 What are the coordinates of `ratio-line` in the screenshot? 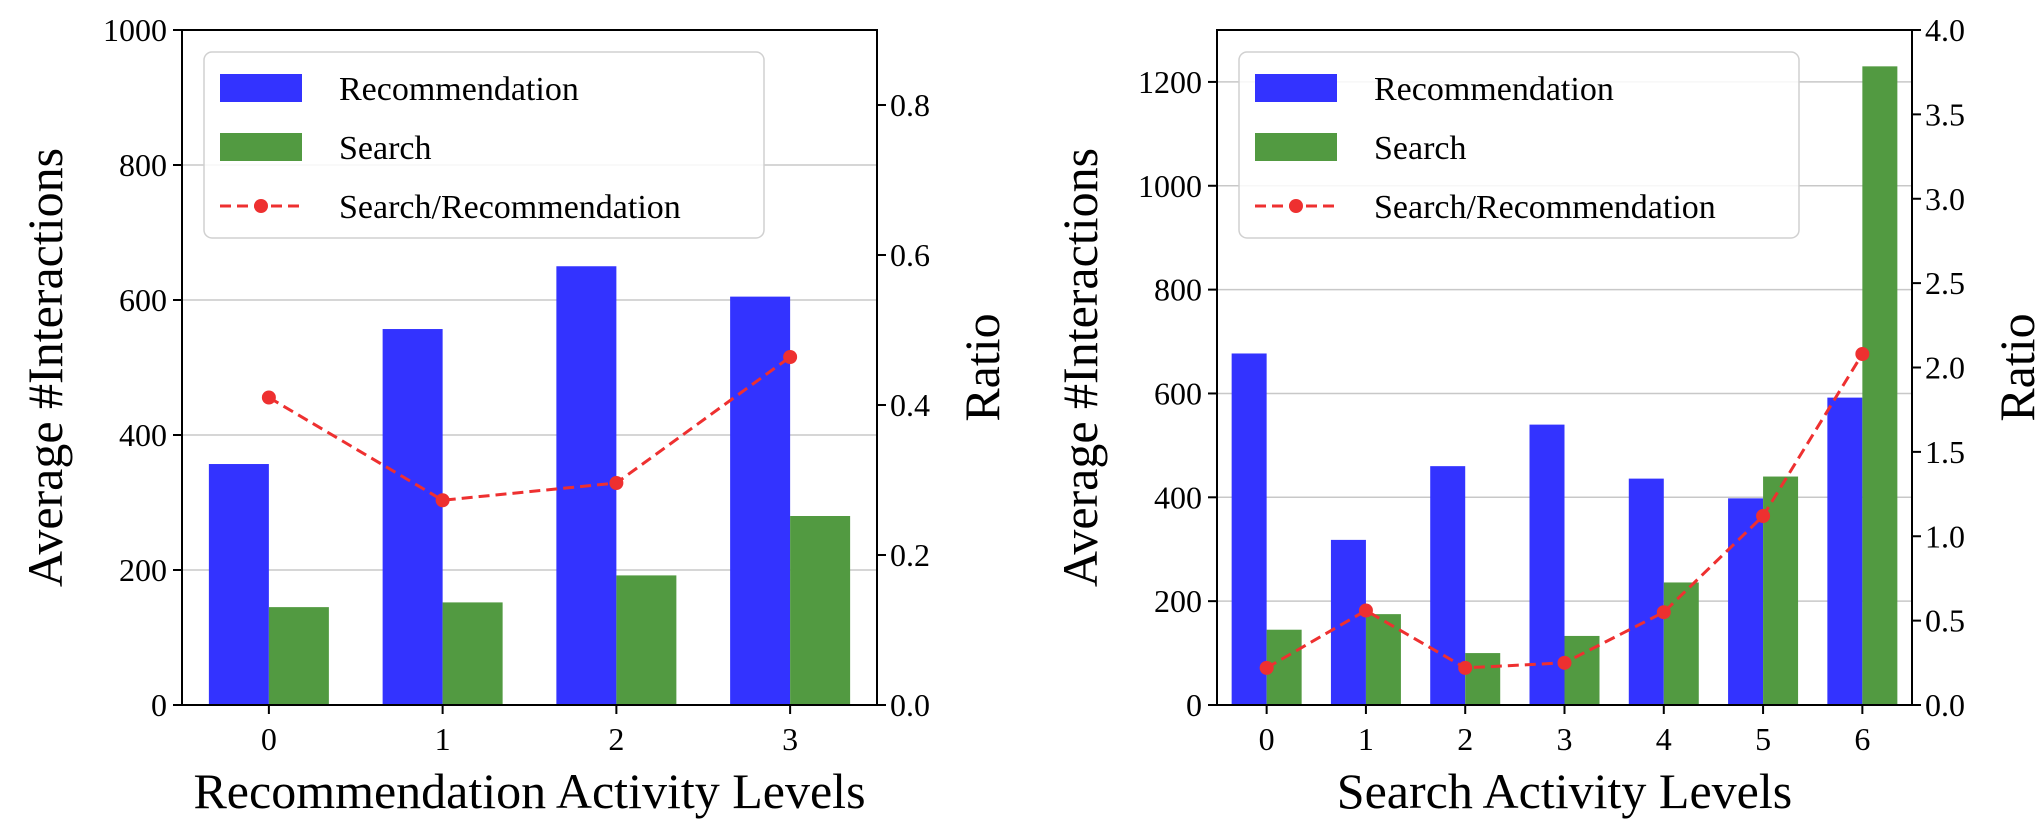 It's located at (530, 428).